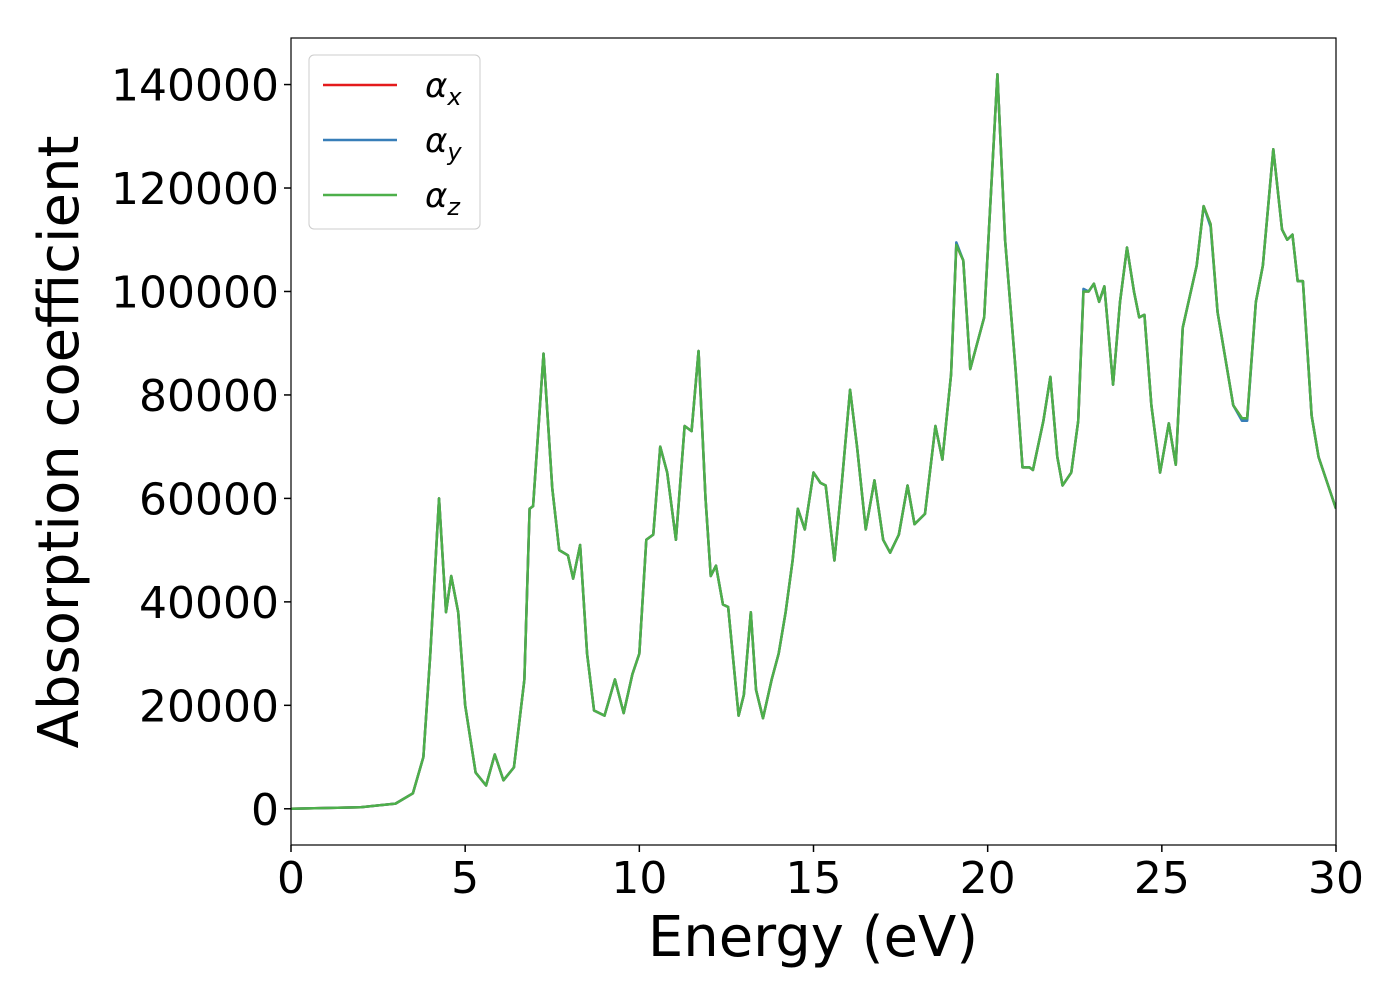  What do you see at coordinates (814, 878) in the screenshot?
I see `x-tick-label: 15` at bounding box center [814, 878].